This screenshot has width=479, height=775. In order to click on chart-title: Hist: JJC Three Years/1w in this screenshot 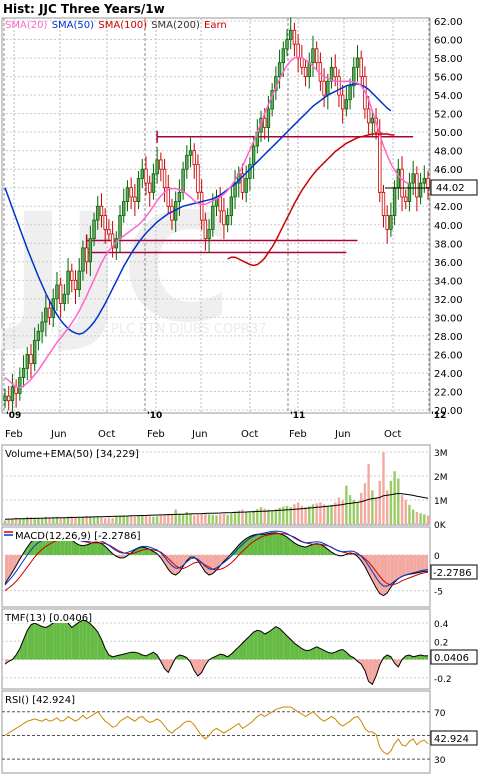, I will do `click(84, 9)`.